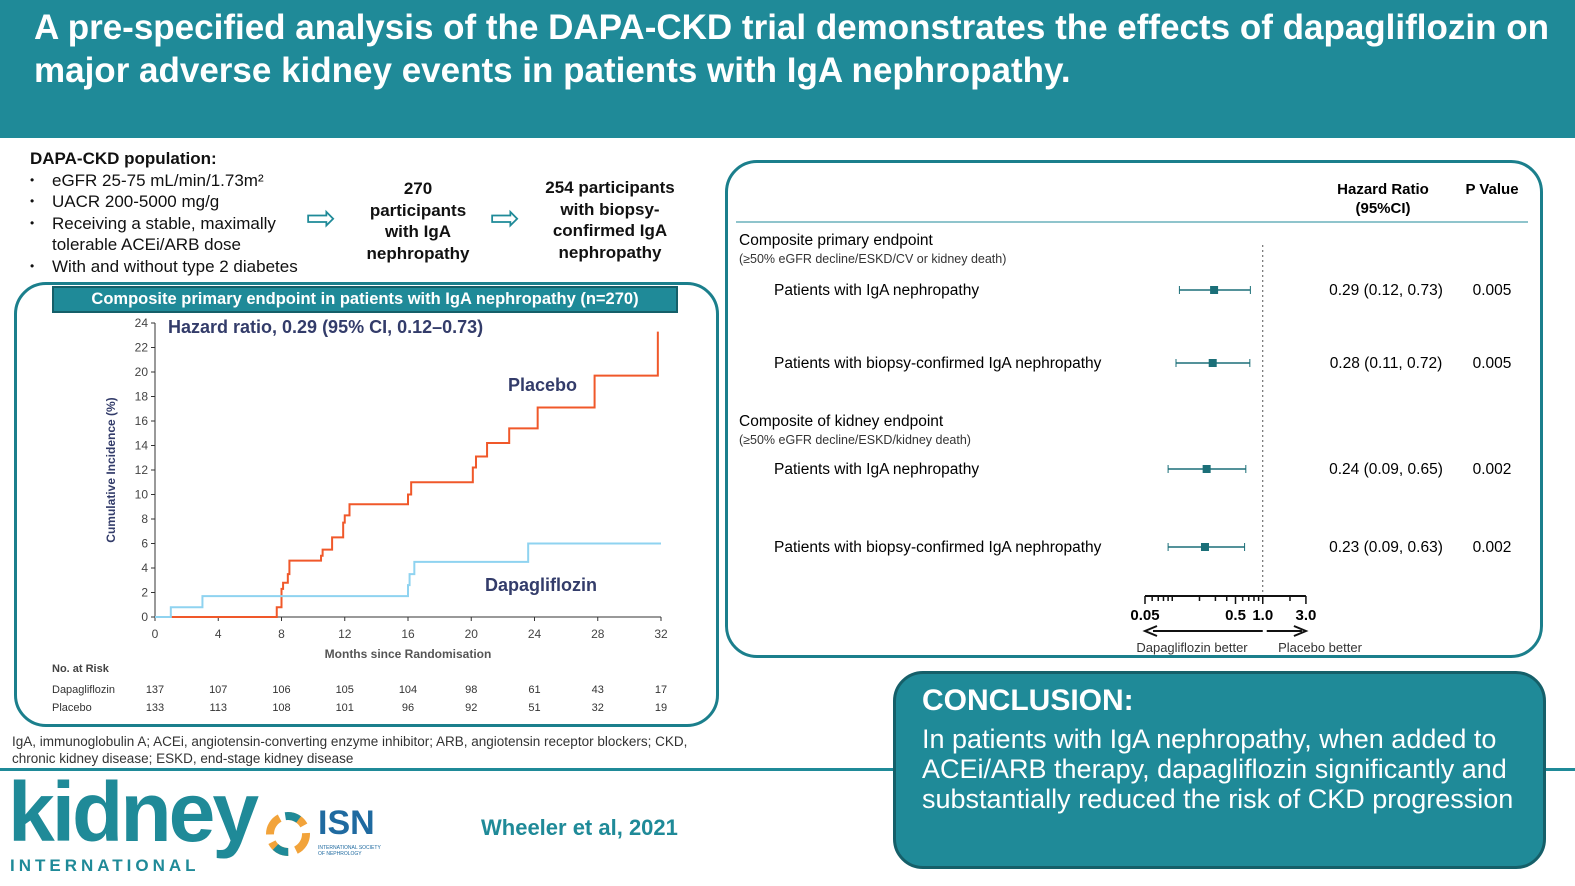 The image size is (1575, 886). What do you see at coordinates (1492, 547) in the screenshot?
I see `p-value: 0.002` at bounding box center [1492, 547].